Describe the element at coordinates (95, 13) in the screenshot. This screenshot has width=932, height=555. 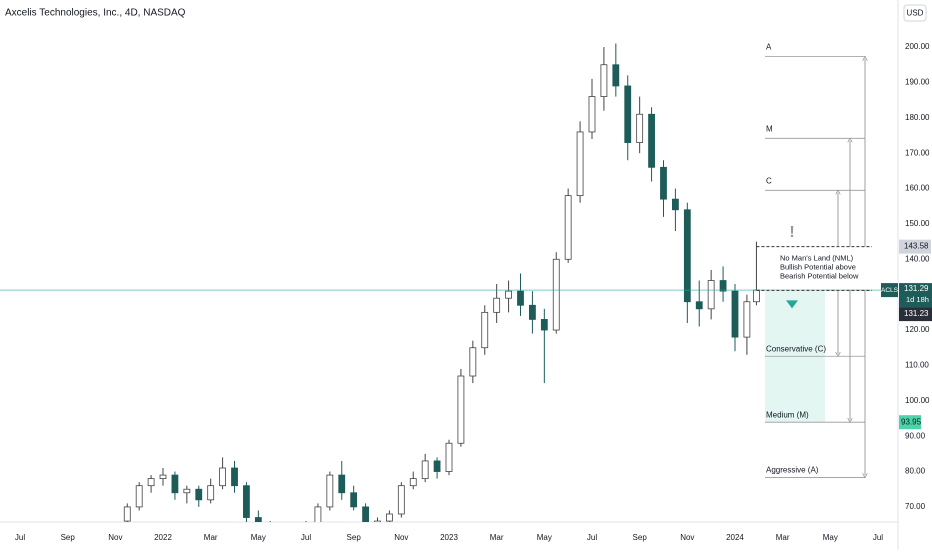
I see `chart-title: Axcelis Technologies, Inc., 4D, NASDAQ` at that location.